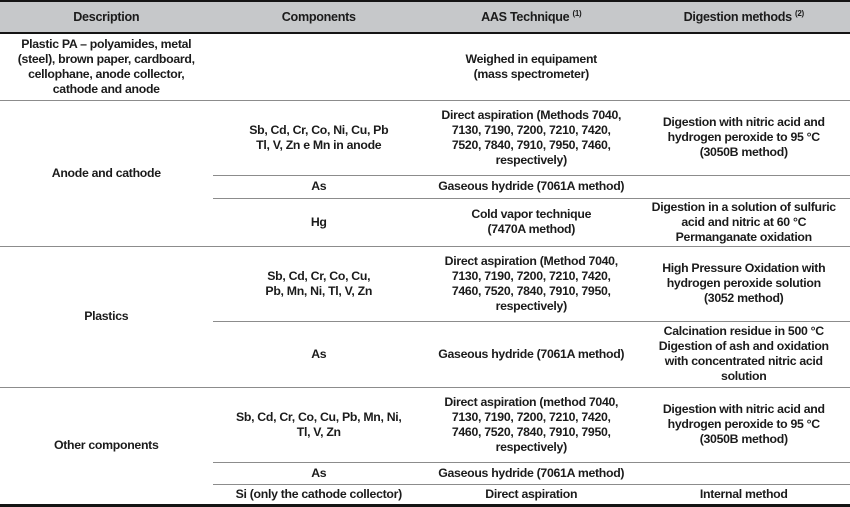 This screenshot has height=507, width=850. I want to click on cell-aas-technique: Cold vapor technique (7470A method), so click(531, 222).